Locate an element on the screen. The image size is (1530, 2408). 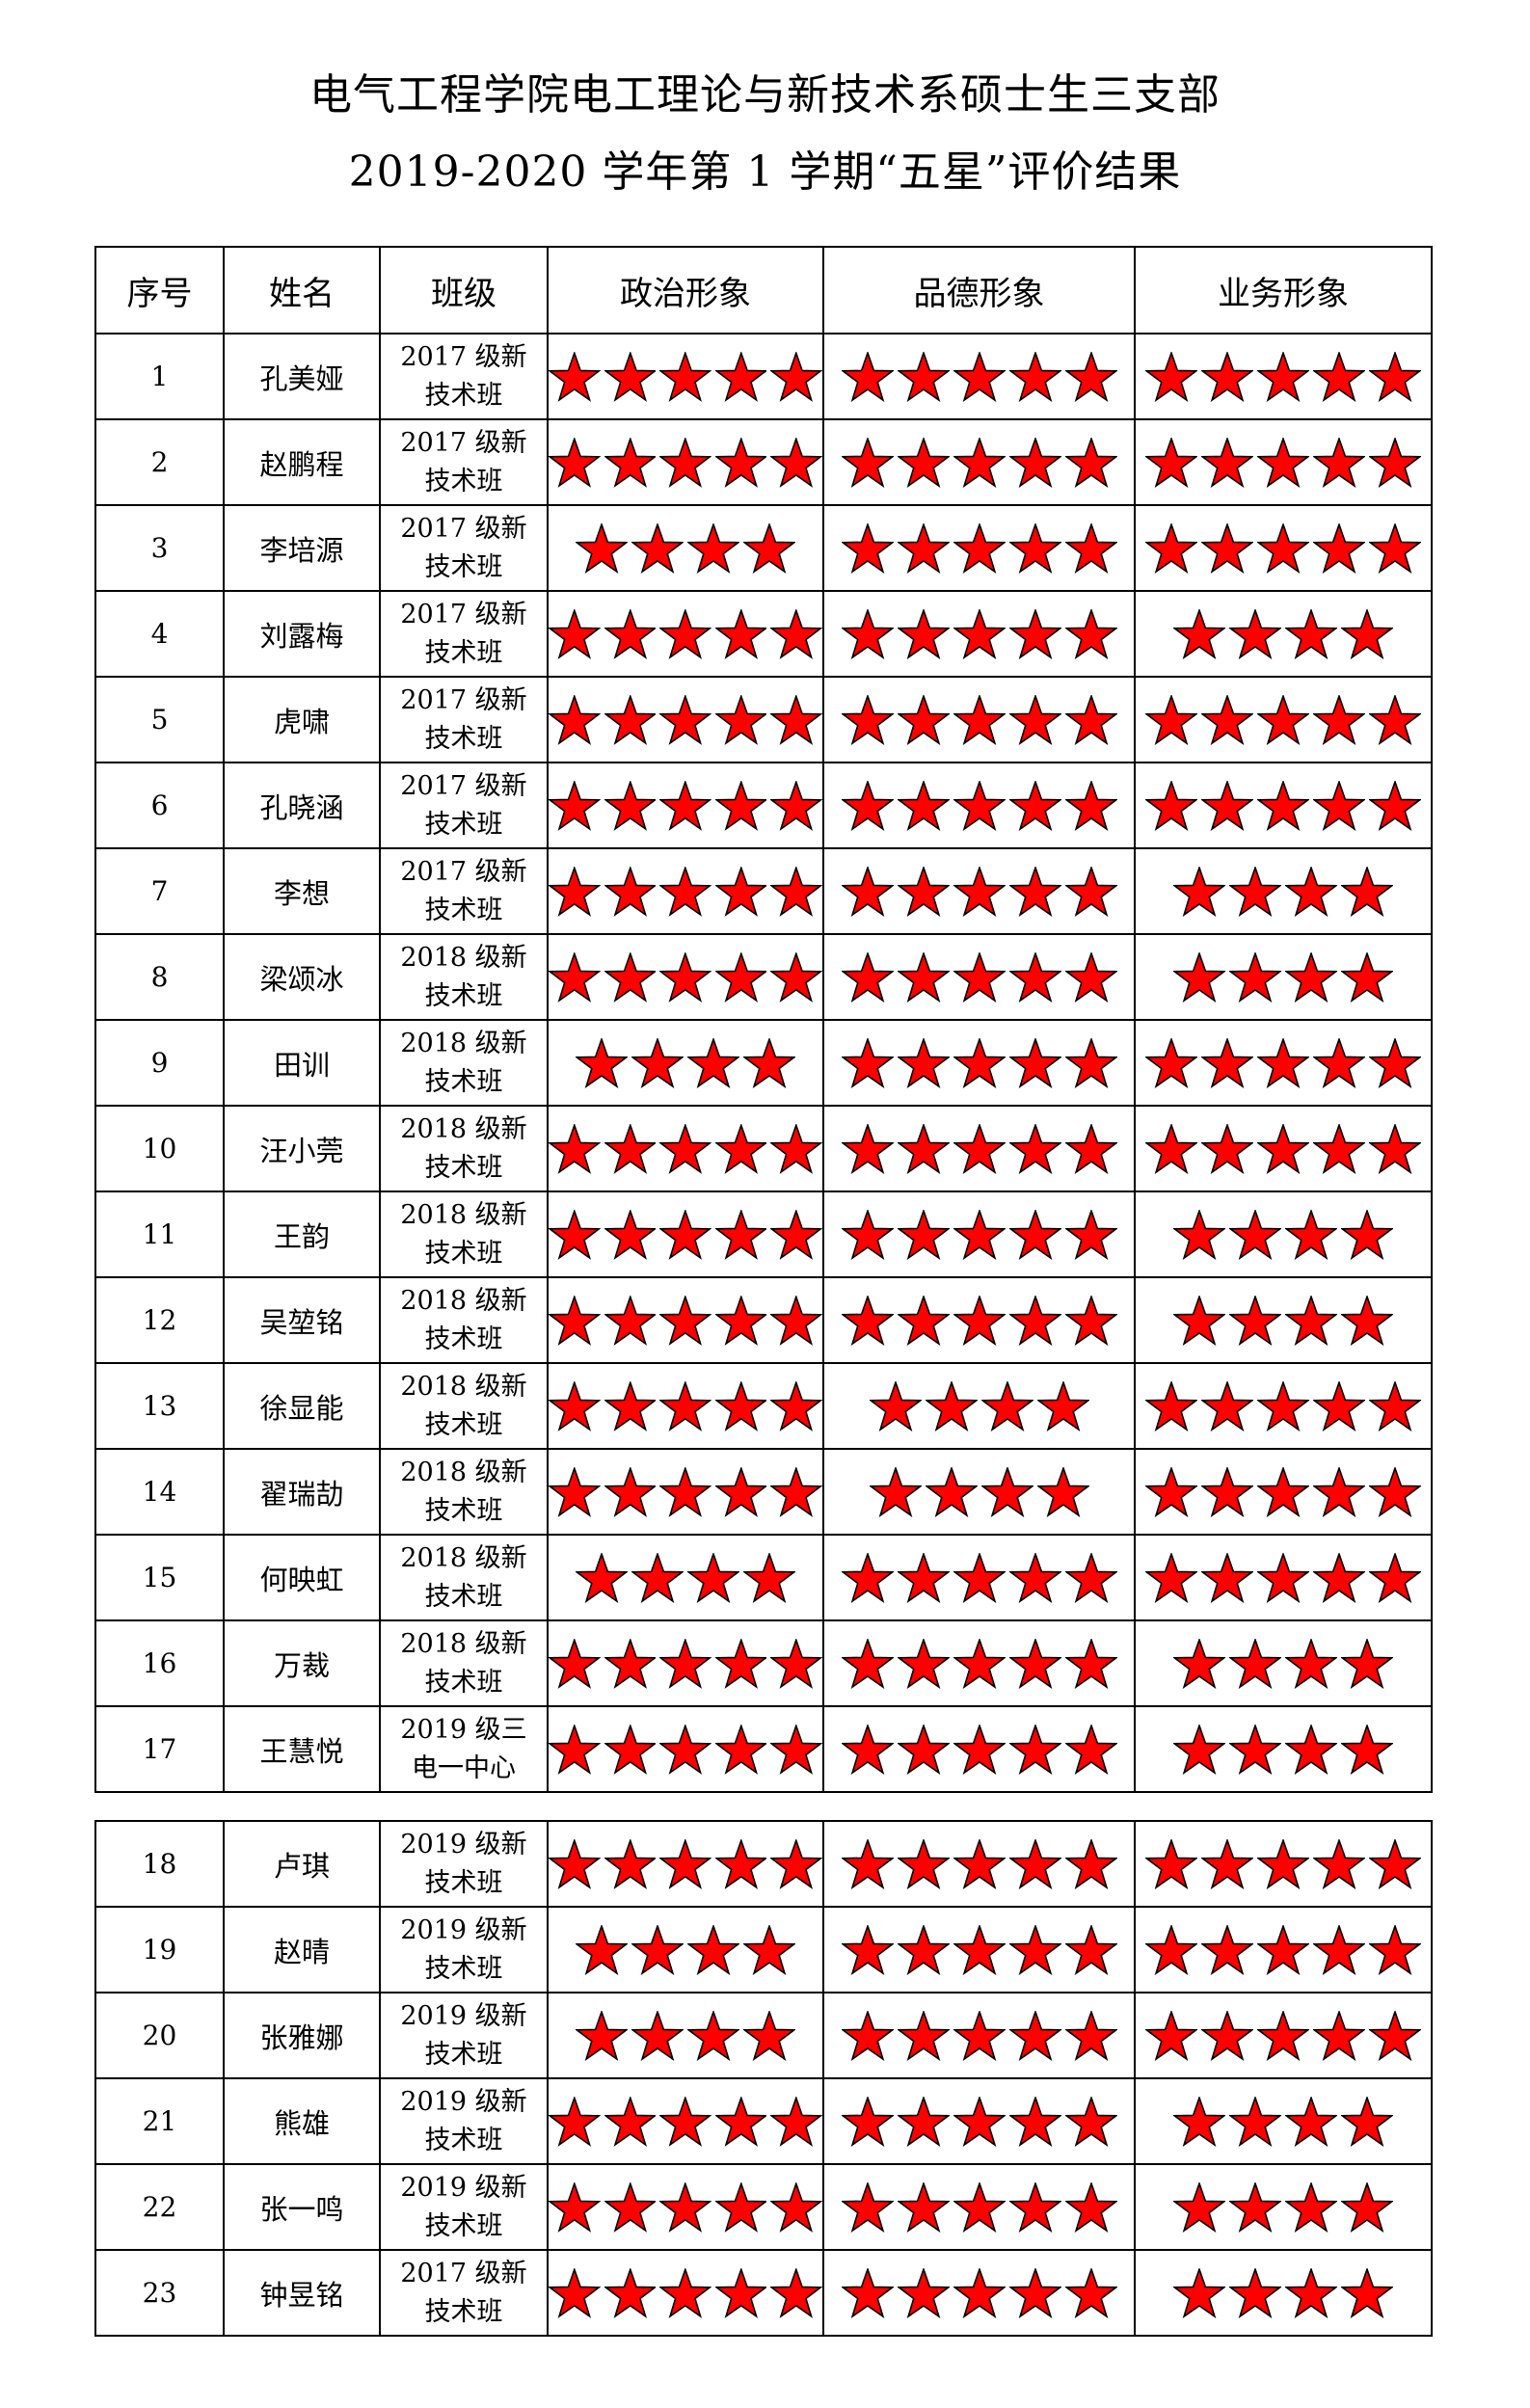
row-number: 20 is located at coordinates (160, 2035).